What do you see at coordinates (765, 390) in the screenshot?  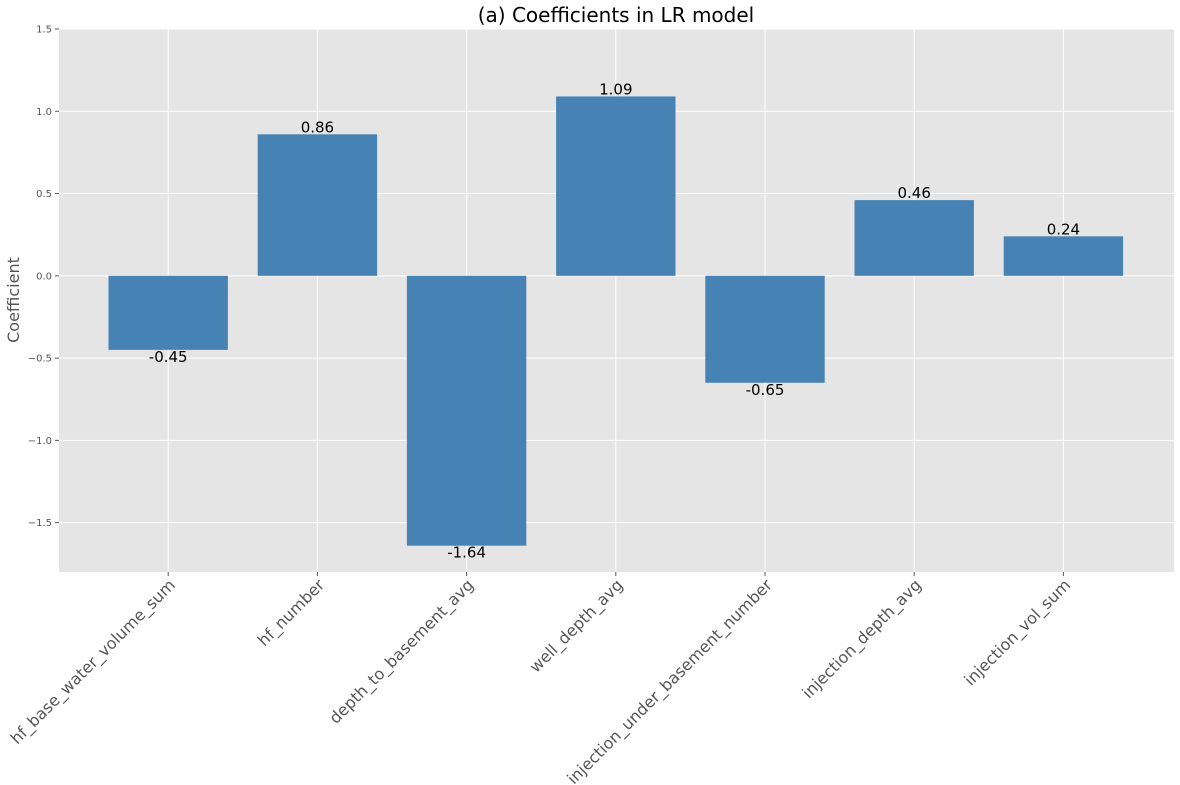 I see `data-label: -0.65` at bounding box center [765, 390].